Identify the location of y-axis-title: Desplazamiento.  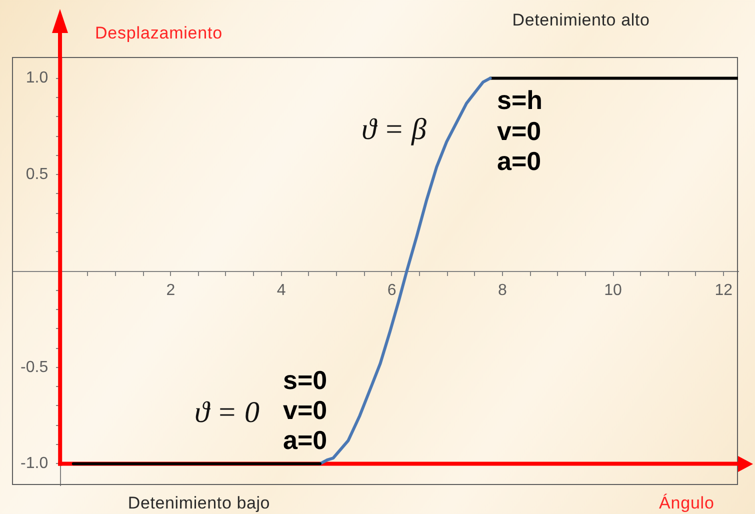
(158, 33).